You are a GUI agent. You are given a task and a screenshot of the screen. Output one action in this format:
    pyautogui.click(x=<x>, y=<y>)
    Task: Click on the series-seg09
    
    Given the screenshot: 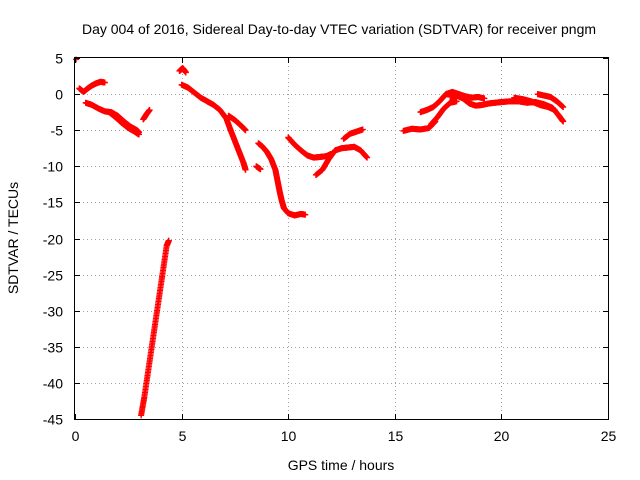 What is the action you would take?
    pyautogui.click(x=237, y=123)
    